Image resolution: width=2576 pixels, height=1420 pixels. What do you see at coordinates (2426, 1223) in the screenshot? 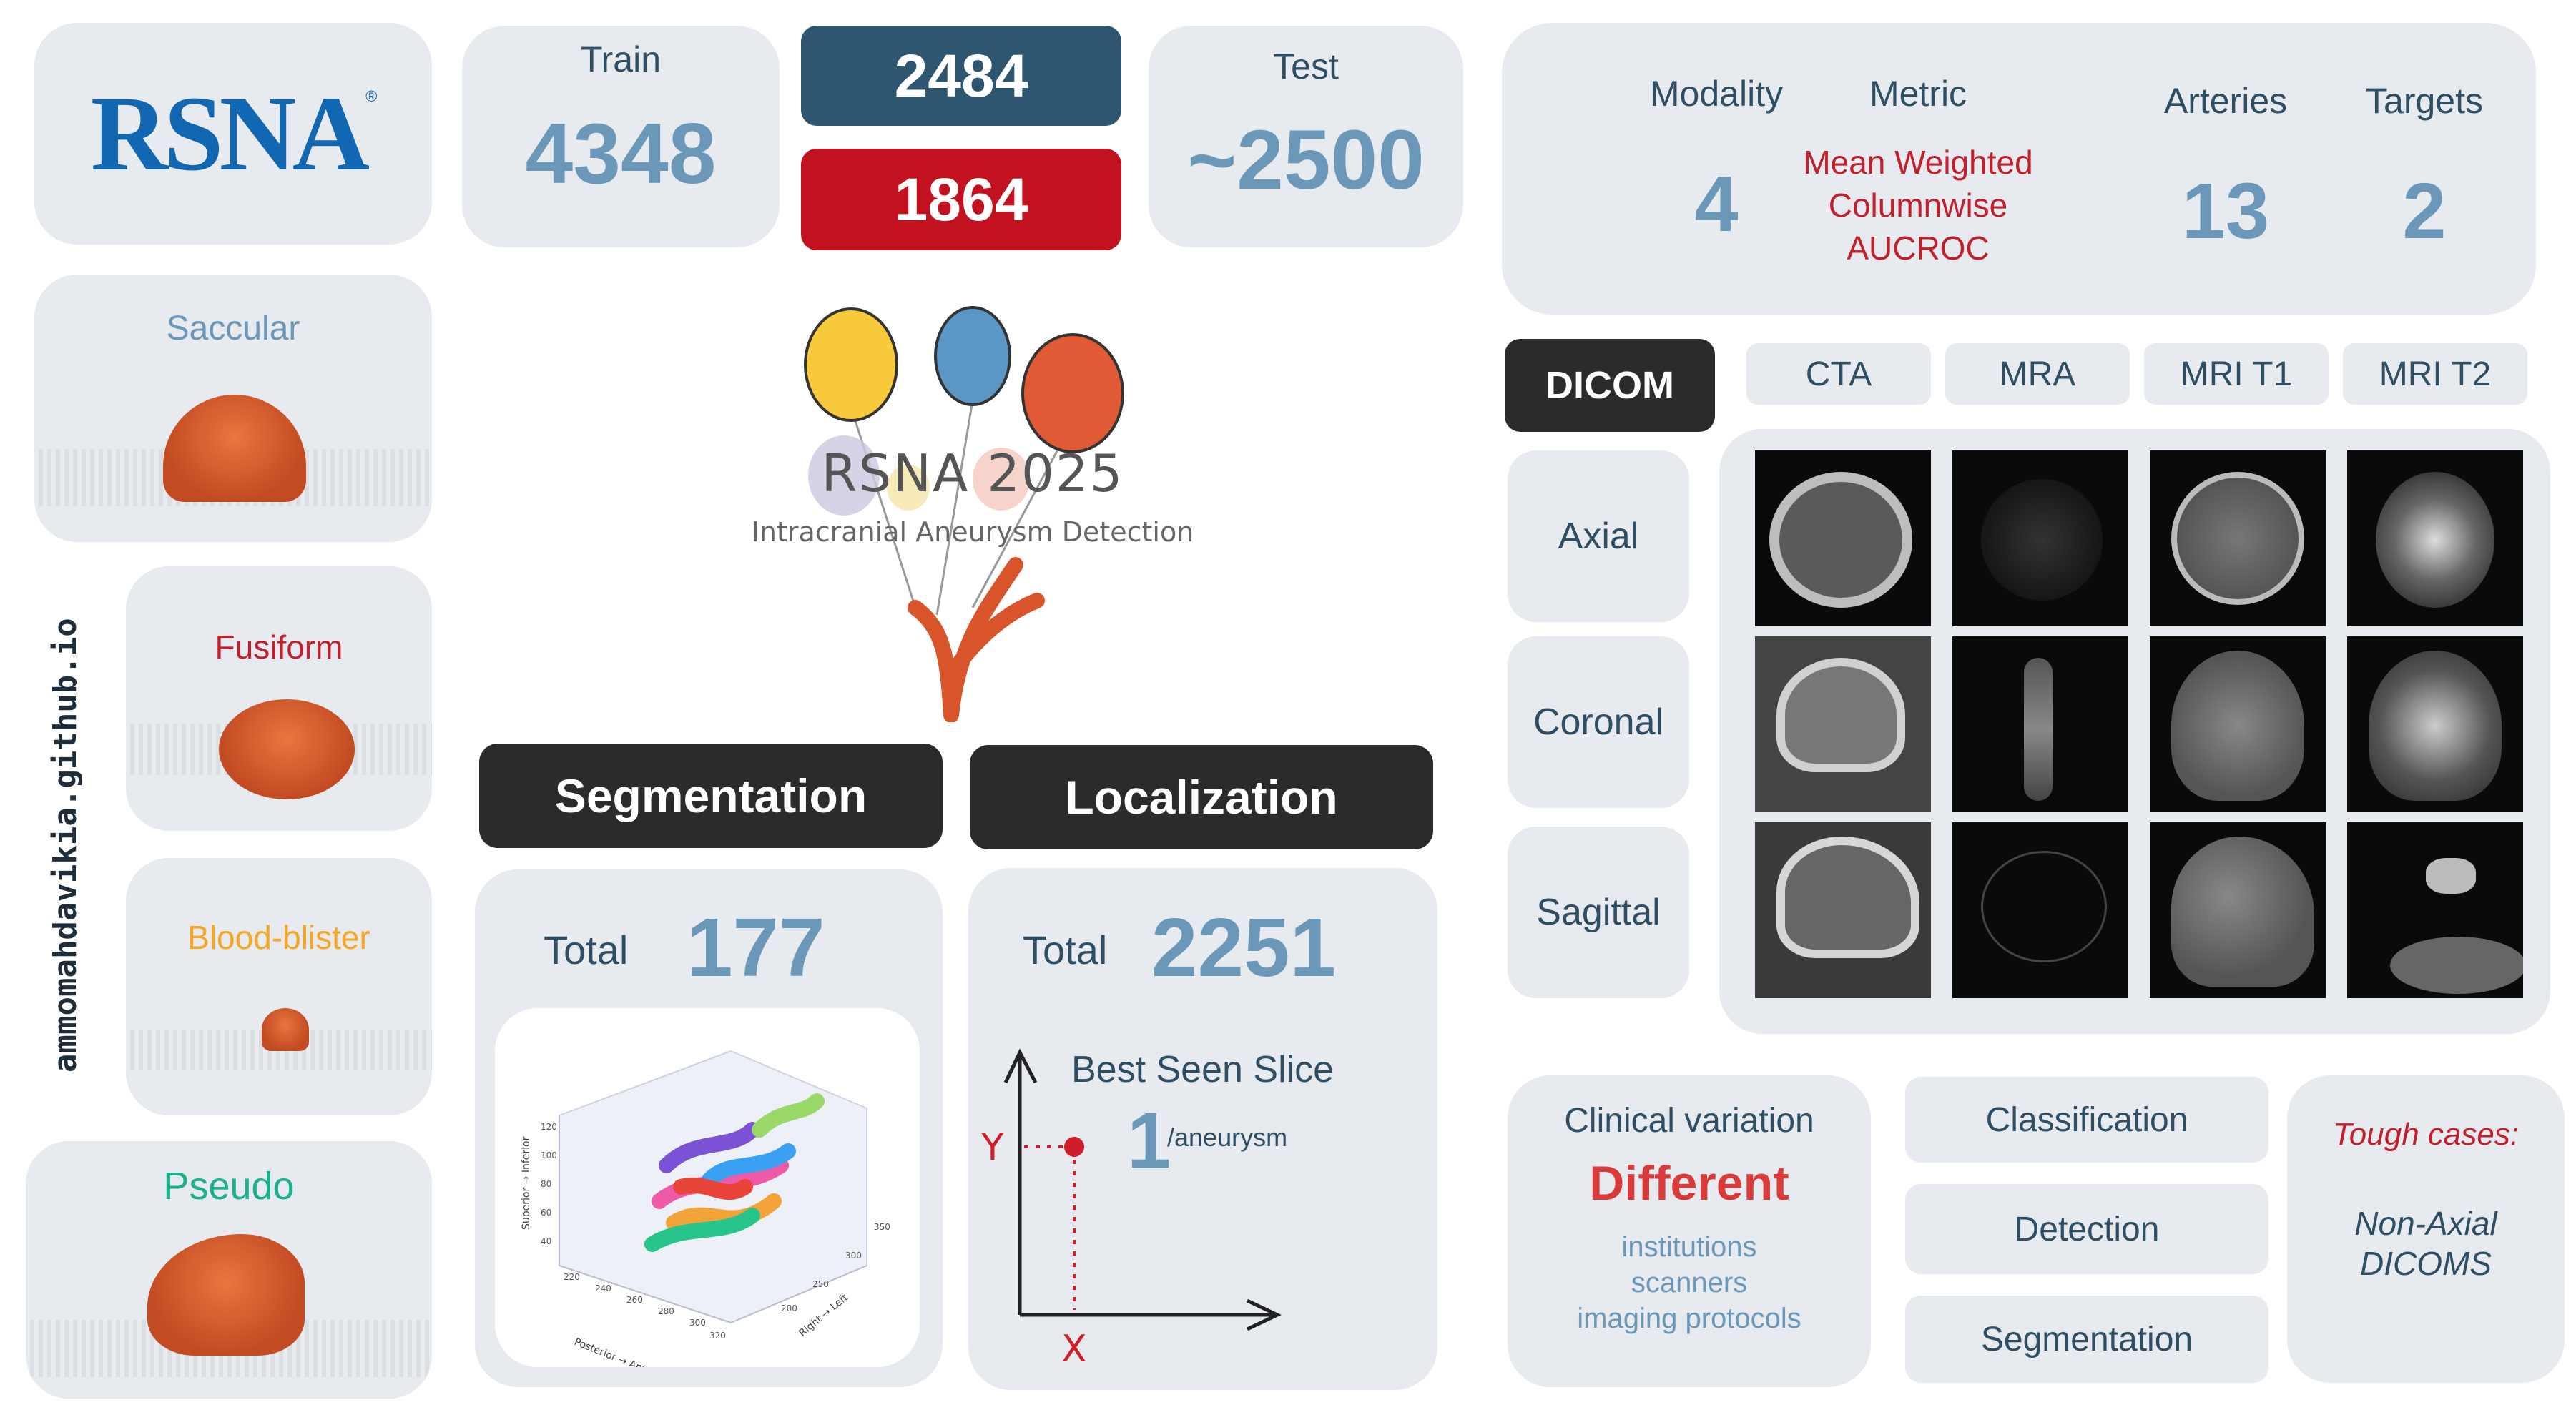
I see `tough-line-1: Non-Axial` at bounding box center [2426, 1223].